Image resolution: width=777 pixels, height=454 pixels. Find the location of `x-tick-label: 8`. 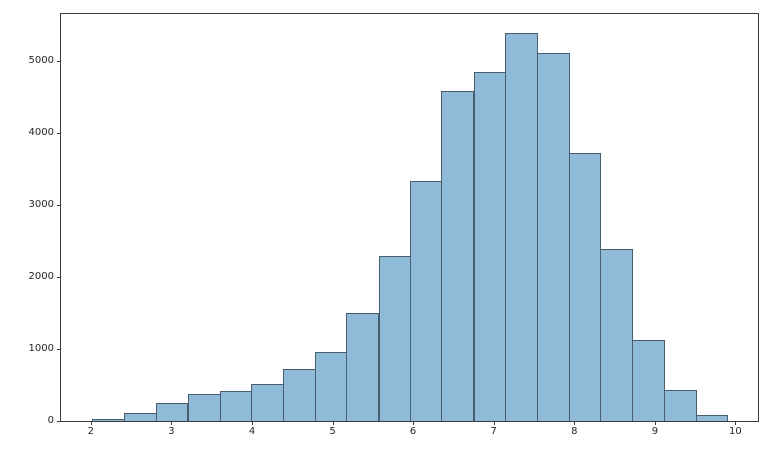

x-tick-label: 8 is located at coordinates (574, 431).